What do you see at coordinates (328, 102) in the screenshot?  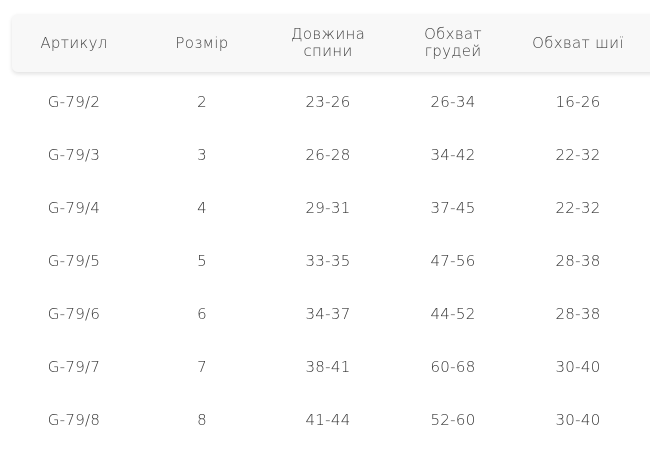 I see `cell-back-length: 23-26` at bounding box center [328, 102].